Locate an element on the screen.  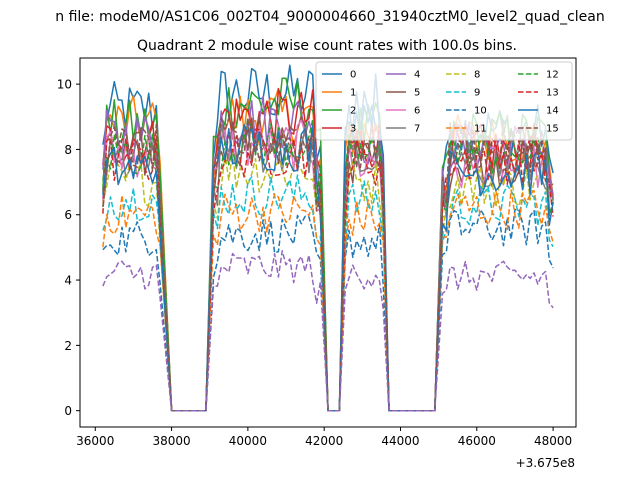
legend-label-1: 1 is located at coordinates (353, 93).